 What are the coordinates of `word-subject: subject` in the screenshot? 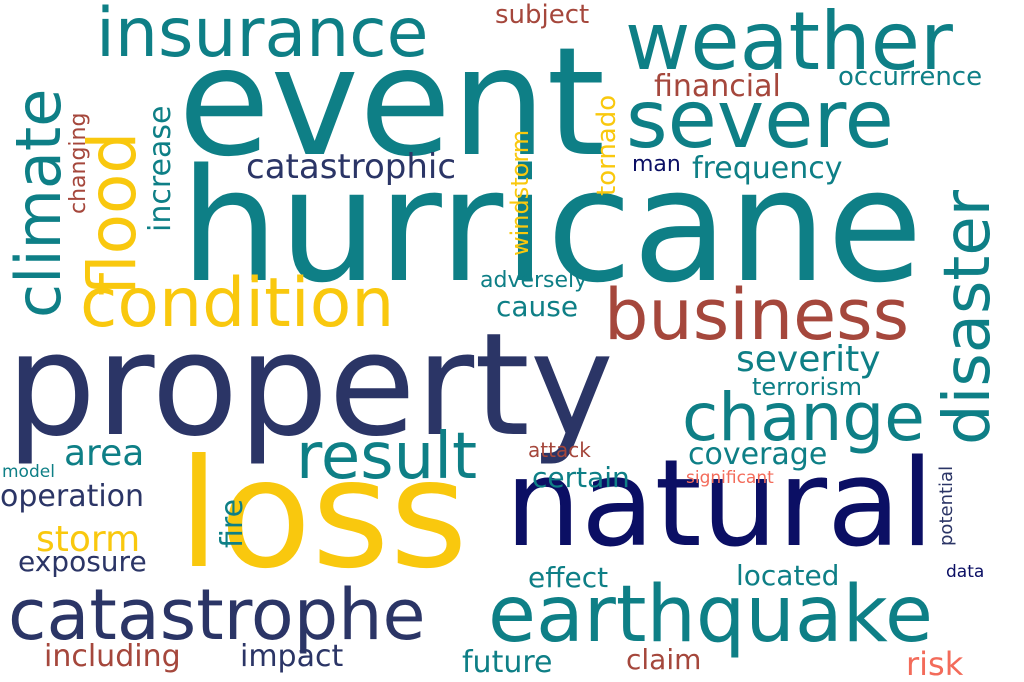 It's located at (542, 15).